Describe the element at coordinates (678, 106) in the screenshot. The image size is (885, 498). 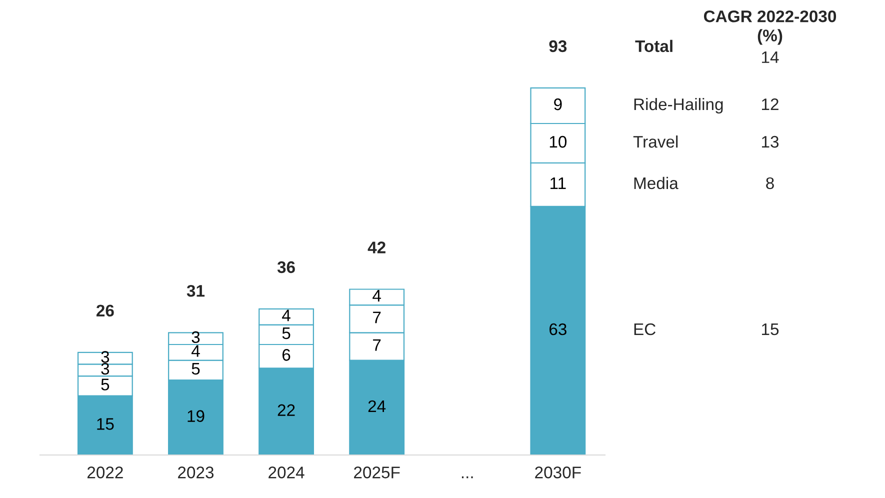
I see `text: Ride-Hailing` at that location.